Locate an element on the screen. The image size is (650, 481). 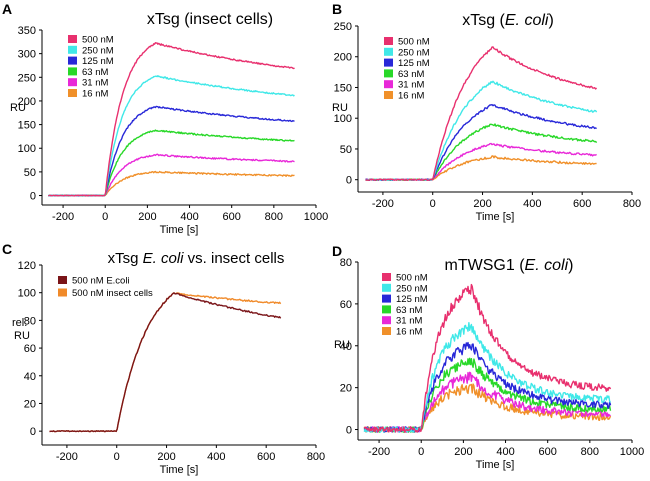
y-tick-label: 150 is located at coordinates (27, 126).